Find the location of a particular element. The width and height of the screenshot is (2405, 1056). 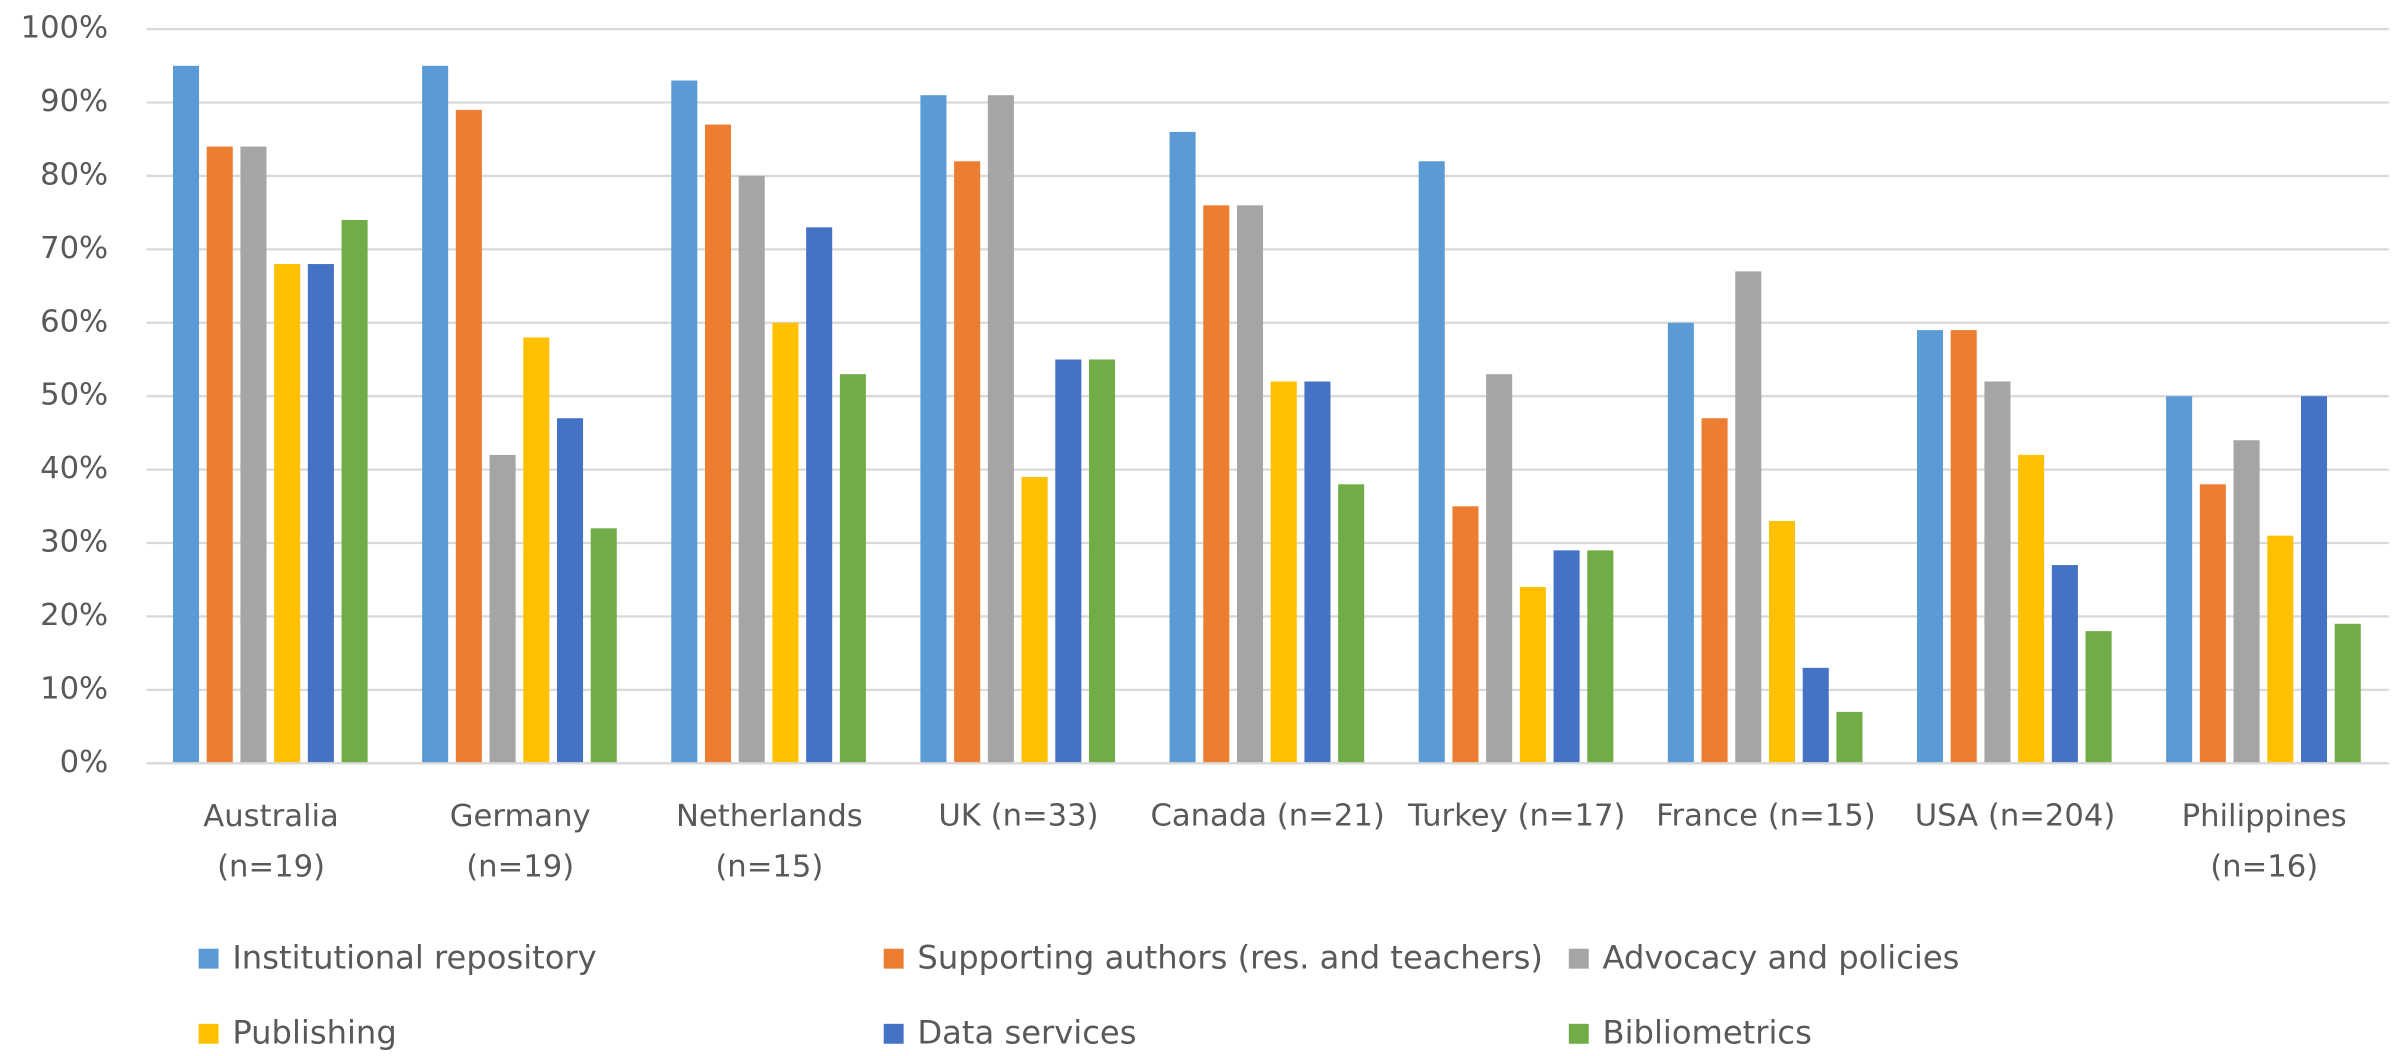

x-tick-label: Germany (n=19) is located at coordinates (520, 841).